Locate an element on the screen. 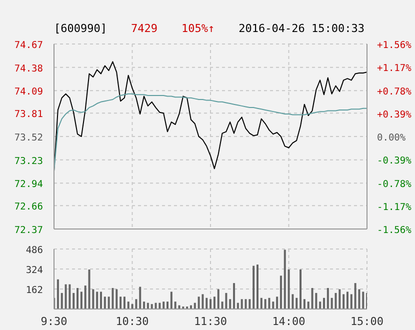 This screenshot has height=330, width=415. text: 2016-04-26 15:00:33 is located at coordinates (301, 28).